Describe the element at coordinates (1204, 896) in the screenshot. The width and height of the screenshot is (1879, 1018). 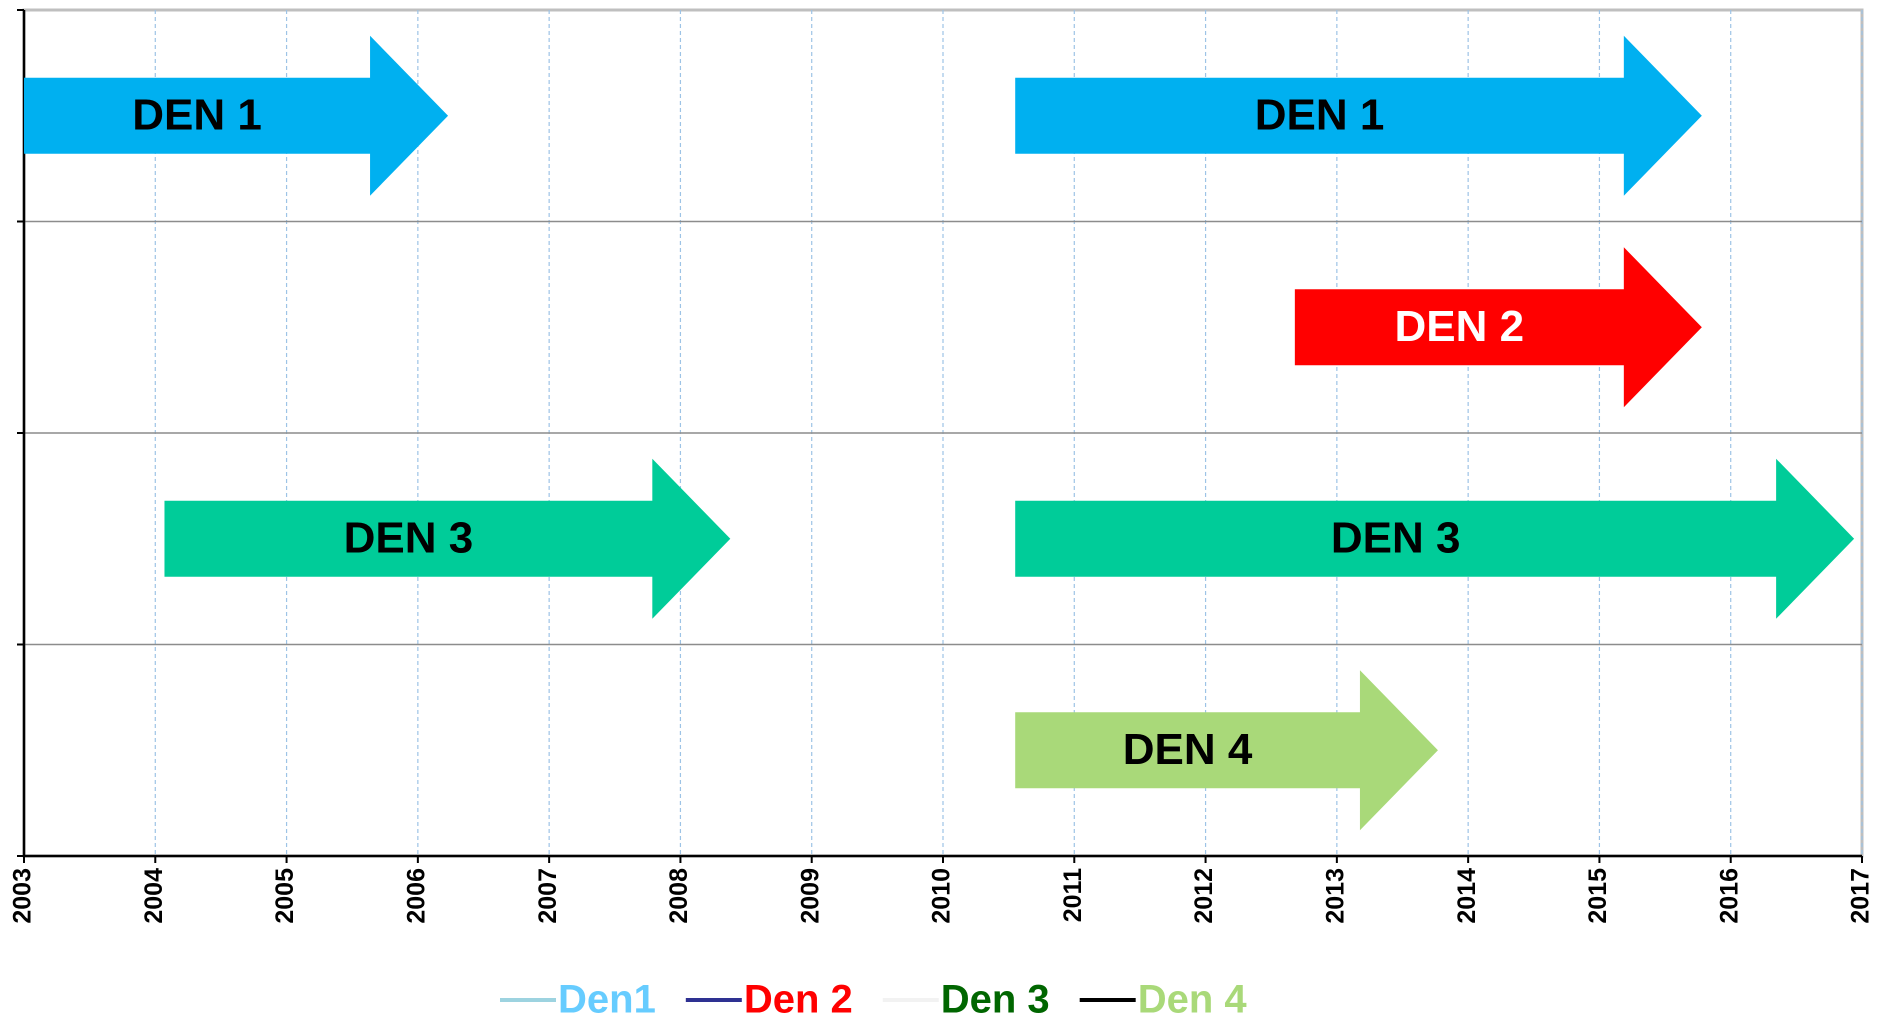
I see `x-tick-label: 2012` at that location.